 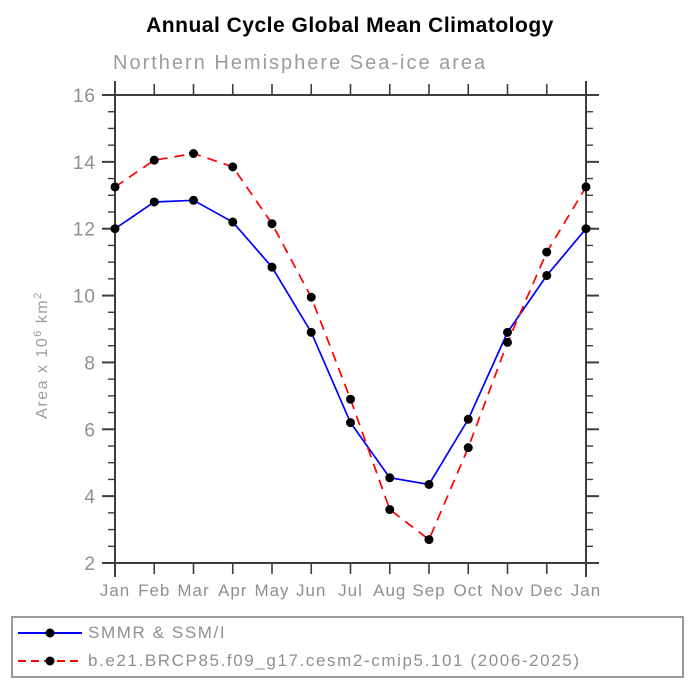 I want to click on x-tick-label: Jun, so click(x=311, y=590).